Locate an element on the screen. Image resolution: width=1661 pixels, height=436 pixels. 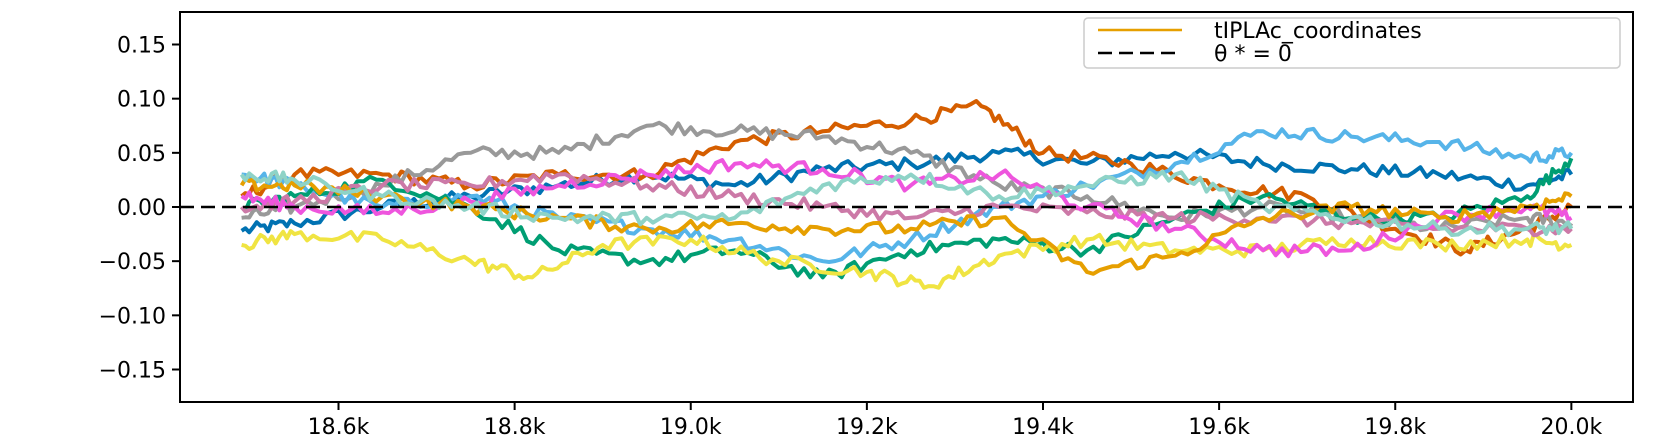
y-axis: 0.15 0.10 0.05 0.00 −0.05 −0.10 −0.15 is located at coordinates (139, 209).